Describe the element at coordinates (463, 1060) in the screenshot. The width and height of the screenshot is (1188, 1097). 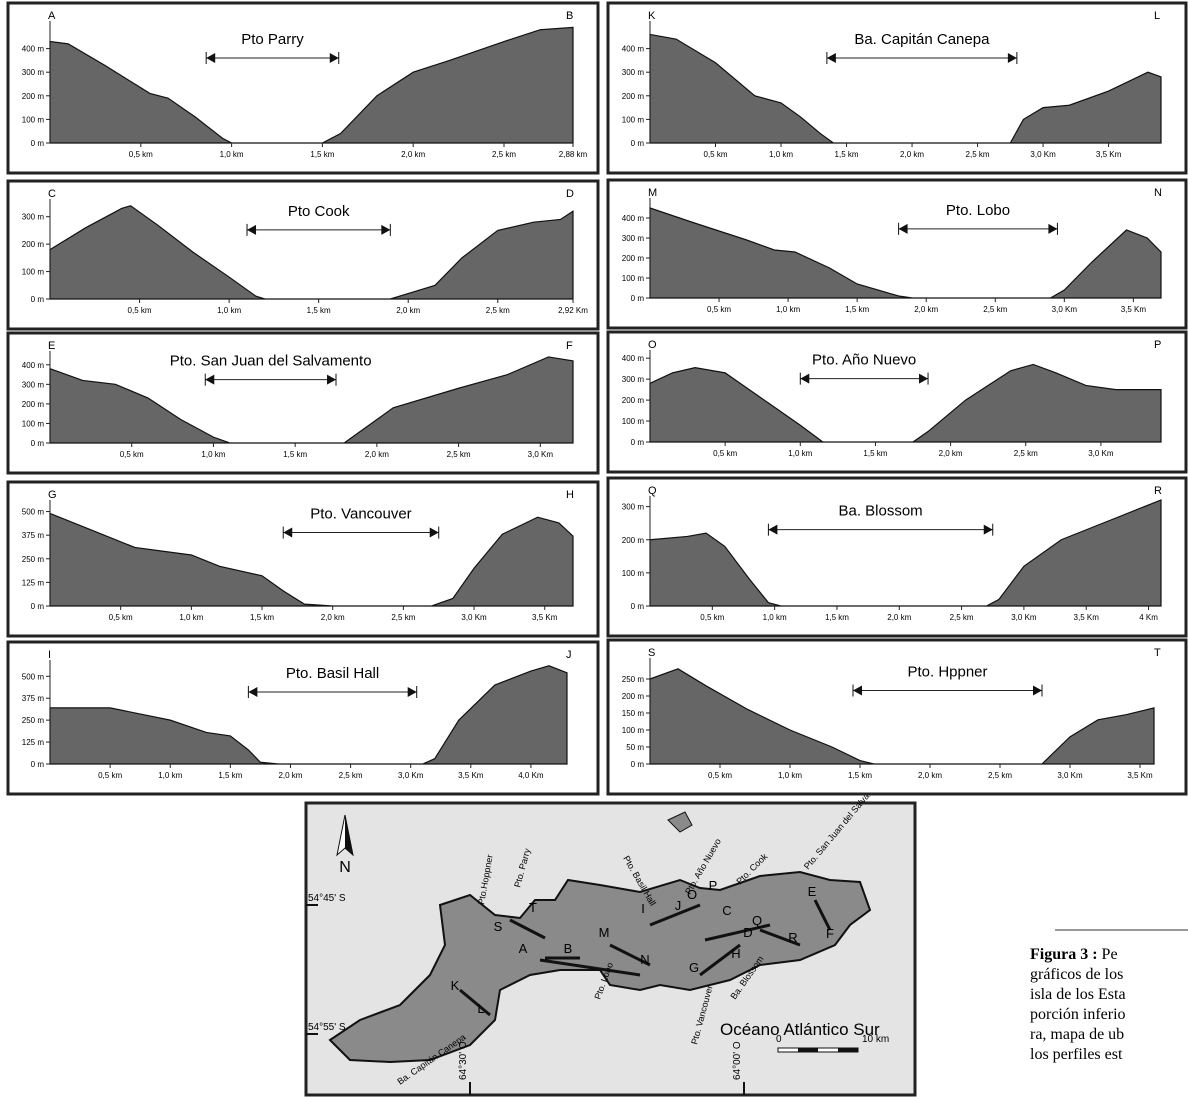
I see `lon-label: 64°30' O` at that location.